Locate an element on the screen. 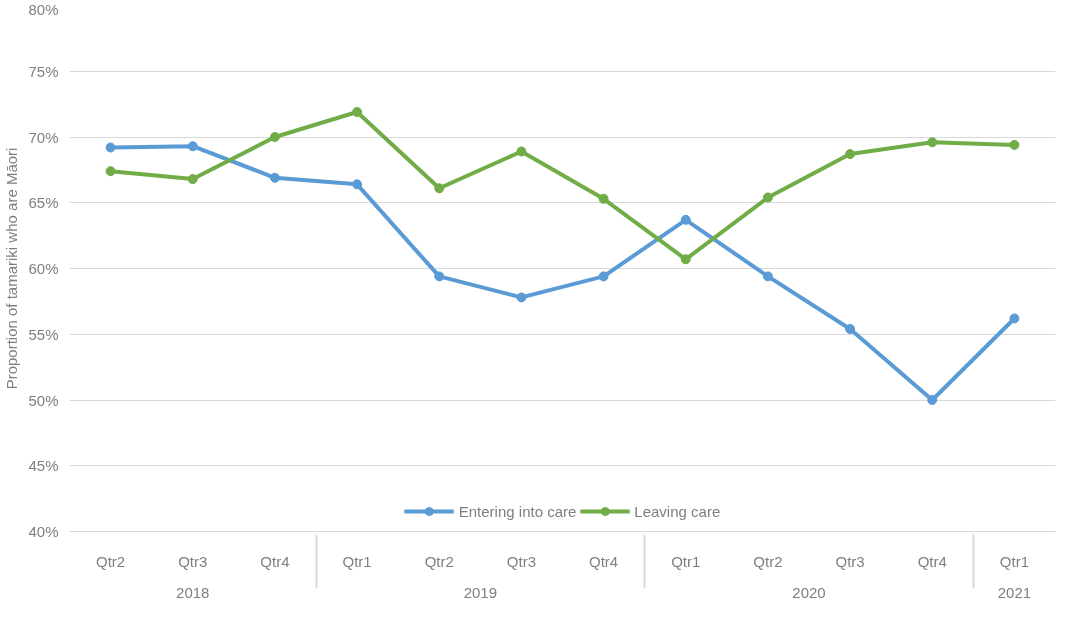 The height and width of the screenshot is (618, 1073). y-tick-label: 40% is located at coordinates (43, 531).